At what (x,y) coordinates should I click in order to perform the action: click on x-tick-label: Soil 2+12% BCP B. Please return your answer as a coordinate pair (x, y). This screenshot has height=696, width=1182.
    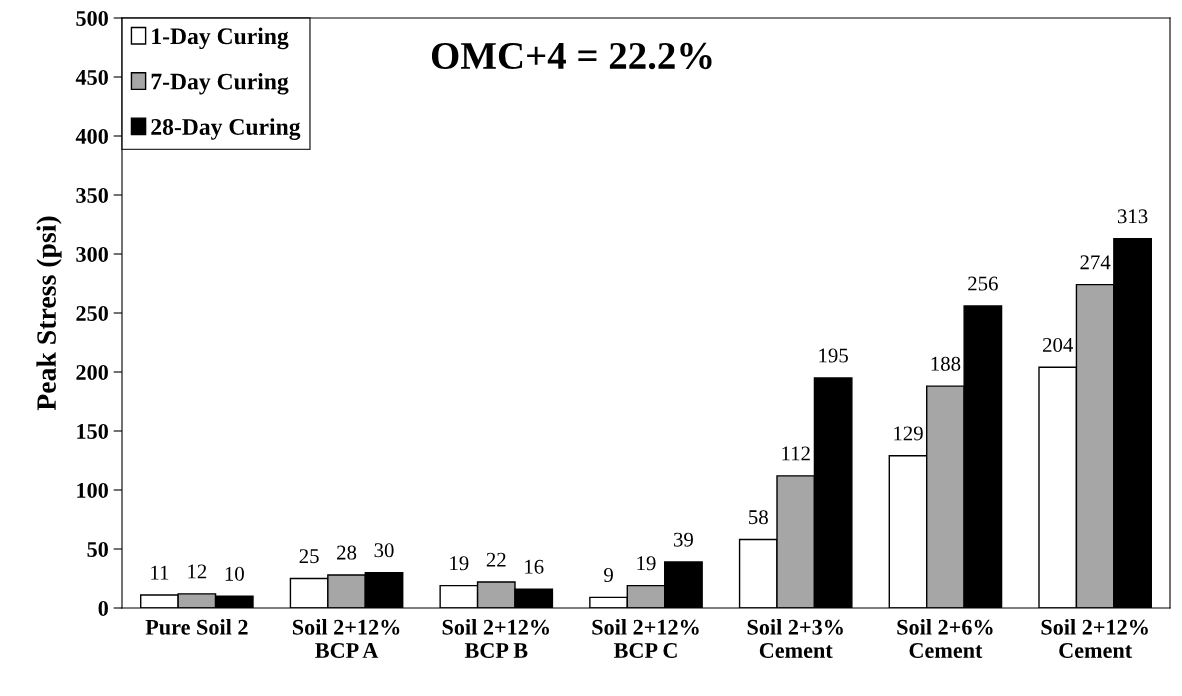
    Looking at the image, I should click on (495, 638).